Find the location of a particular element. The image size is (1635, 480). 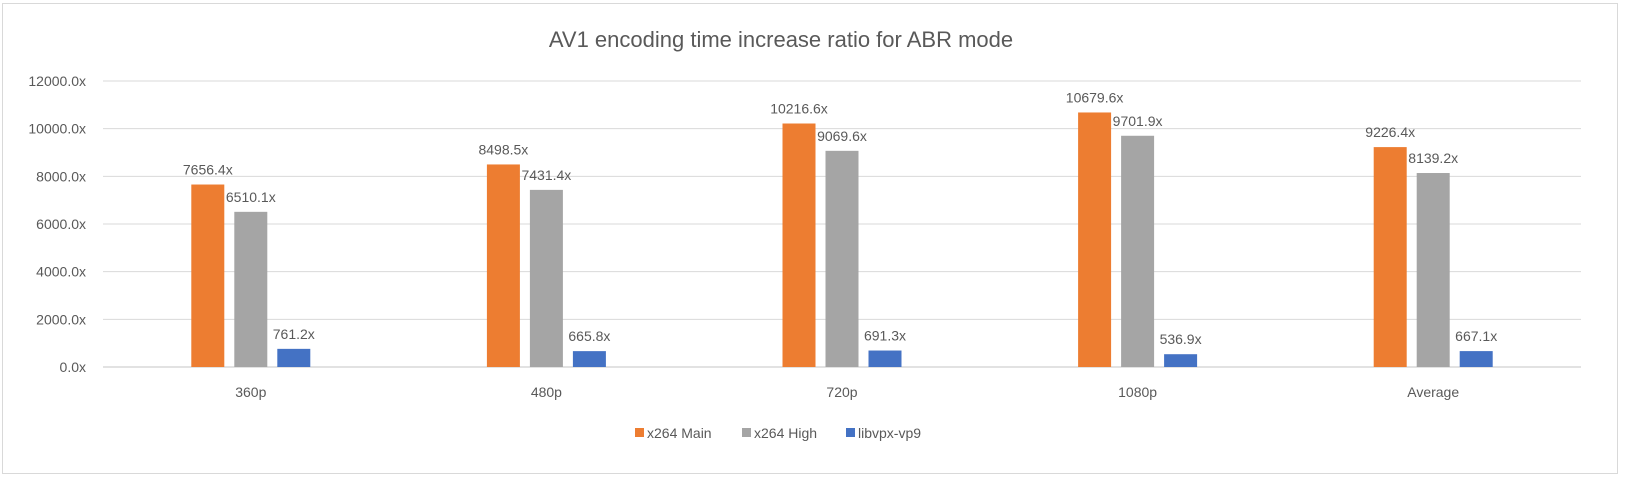

y-tick-label: 0.0x is located at coordinates (73, 367).